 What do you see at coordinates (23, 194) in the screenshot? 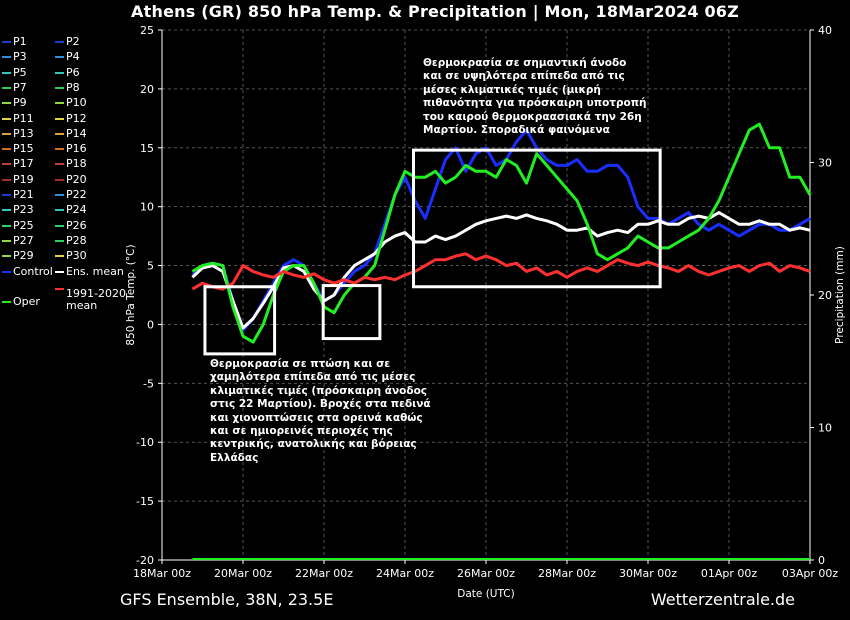
I see `legend-label: P21` at bounding box center [23, 194].